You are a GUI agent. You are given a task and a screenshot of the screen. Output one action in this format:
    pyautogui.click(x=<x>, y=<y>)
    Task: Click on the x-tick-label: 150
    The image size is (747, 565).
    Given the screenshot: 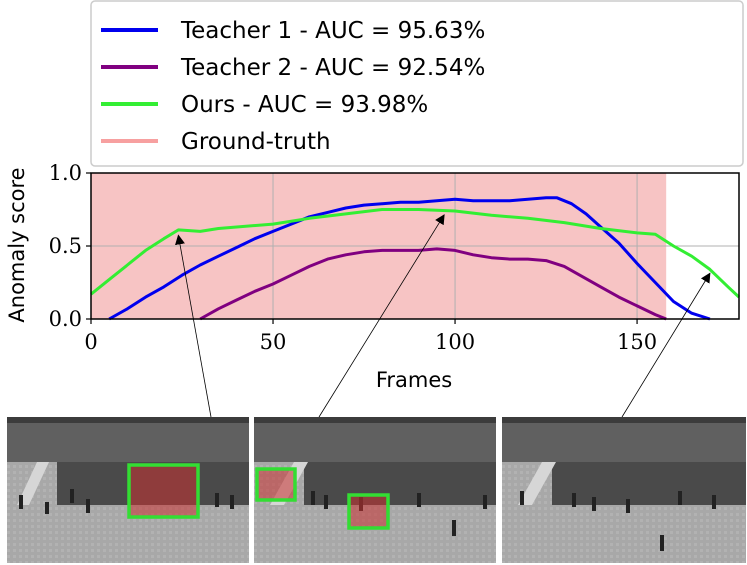 What is the action you would take?
    pyautogui.click(x=637, y=342)
    